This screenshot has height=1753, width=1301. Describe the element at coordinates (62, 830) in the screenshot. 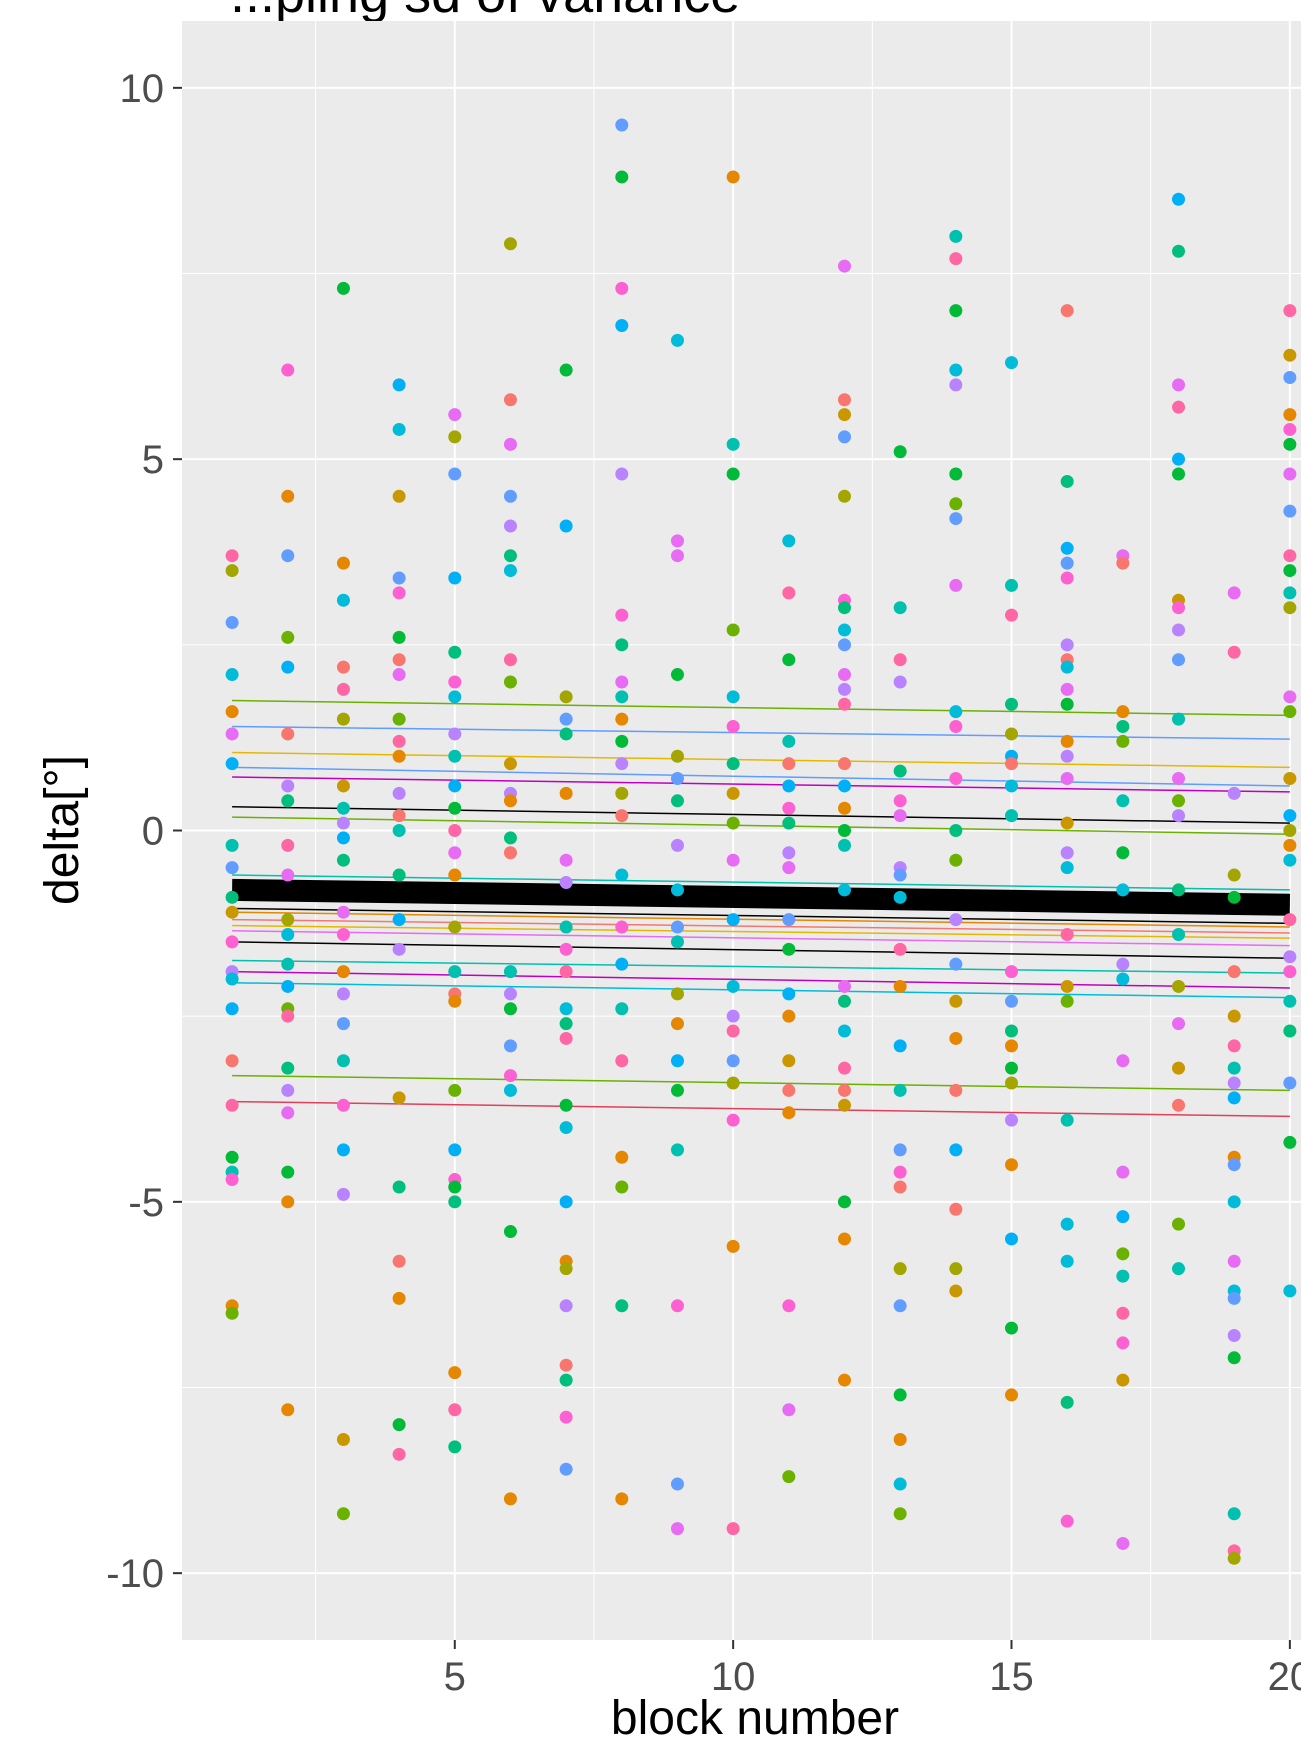

I see `y-axis-title: delta[°]` at that location.